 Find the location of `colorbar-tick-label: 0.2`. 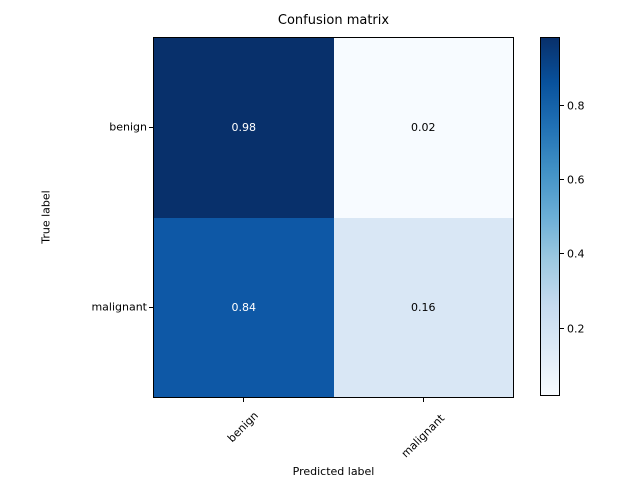

colorbar-tick-label: 0.2 is located at coordinates (576, 329).